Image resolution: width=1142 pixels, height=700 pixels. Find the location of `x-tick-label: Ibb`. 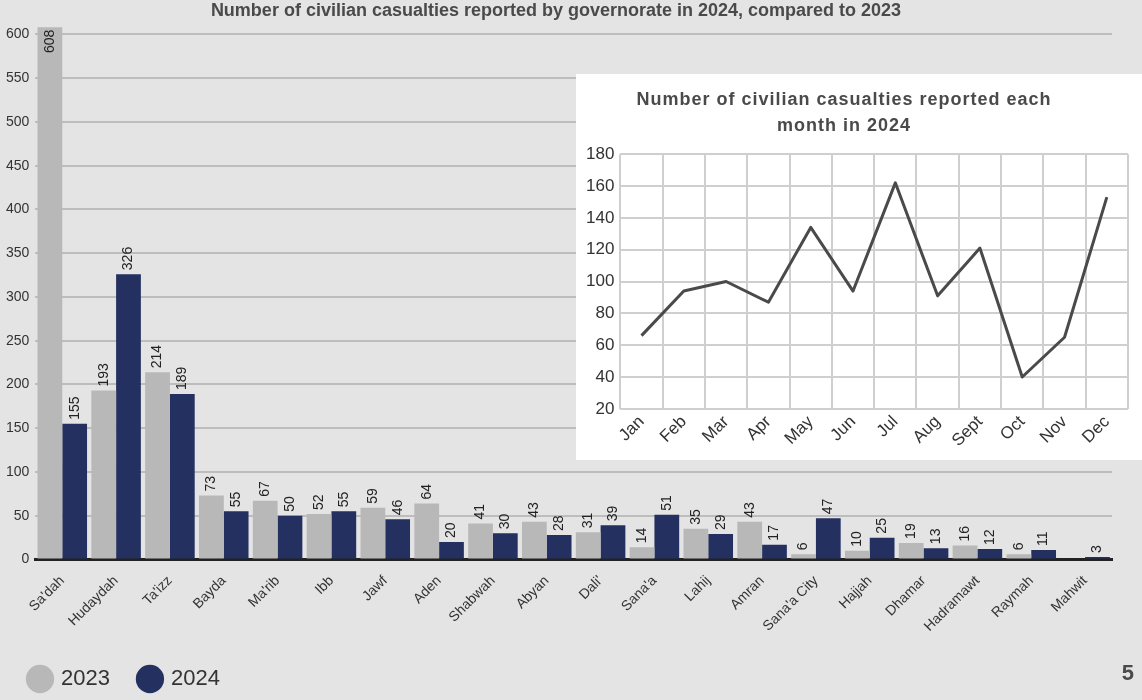

x-tick-label: Ibb is located at coordinates (324, 584).